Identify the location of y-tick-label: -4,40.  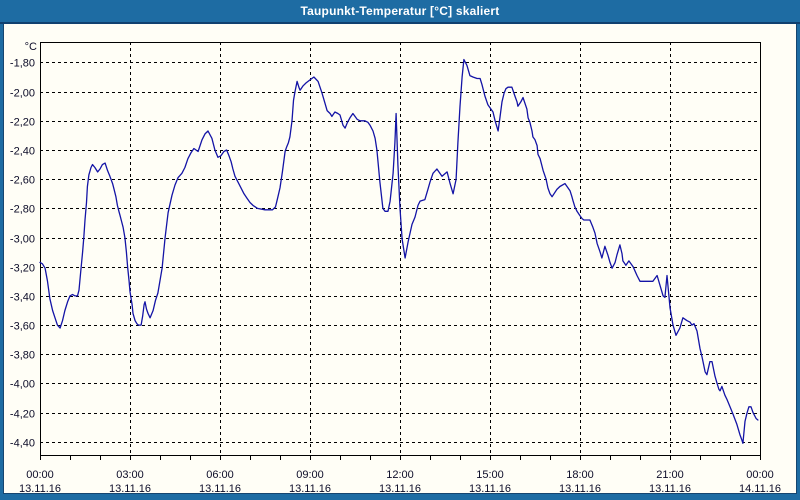
(22, 444).